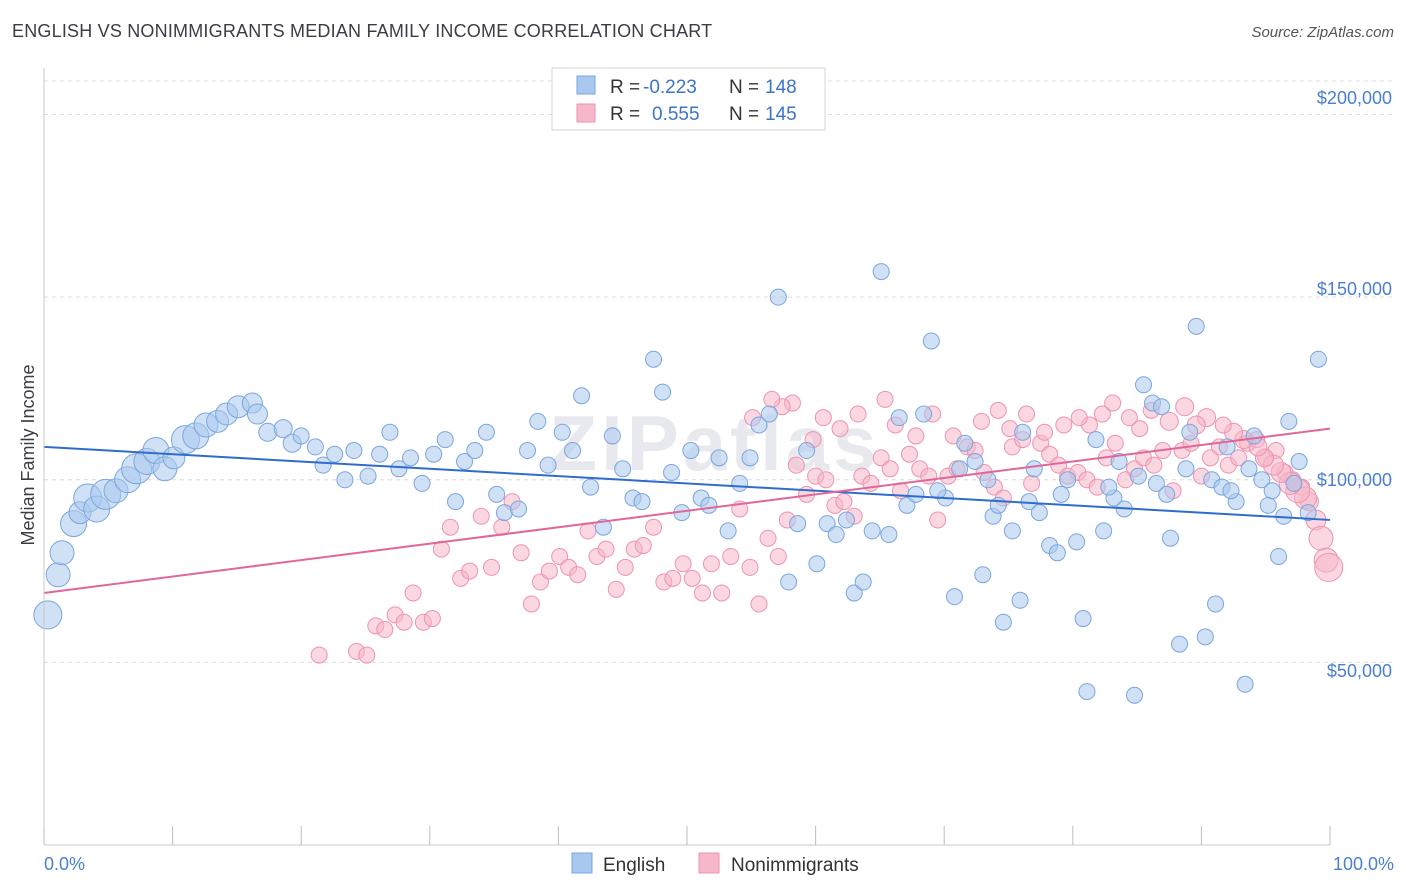 The width and height of the screenshot is (1406, 892). Describe the element at coordinates (744, 114) in the screenshot. I see `nonimmigrants-n-label: N =` at that location.